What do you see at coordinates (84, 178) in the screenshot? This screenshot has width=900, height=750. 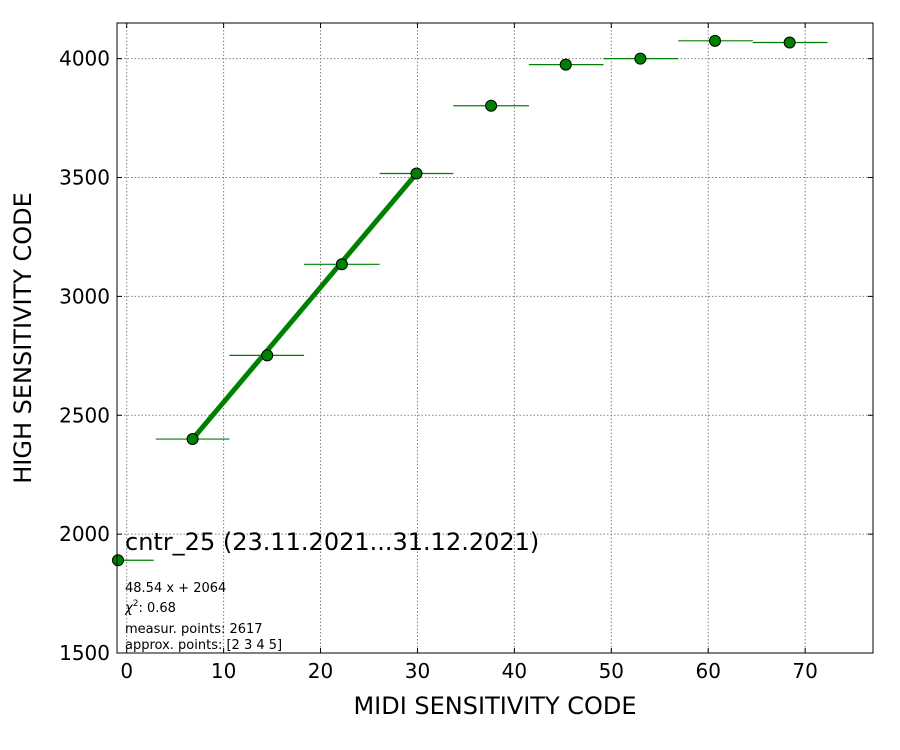 I see `y-tick-label: 3500` at bounding box center [84, 178].